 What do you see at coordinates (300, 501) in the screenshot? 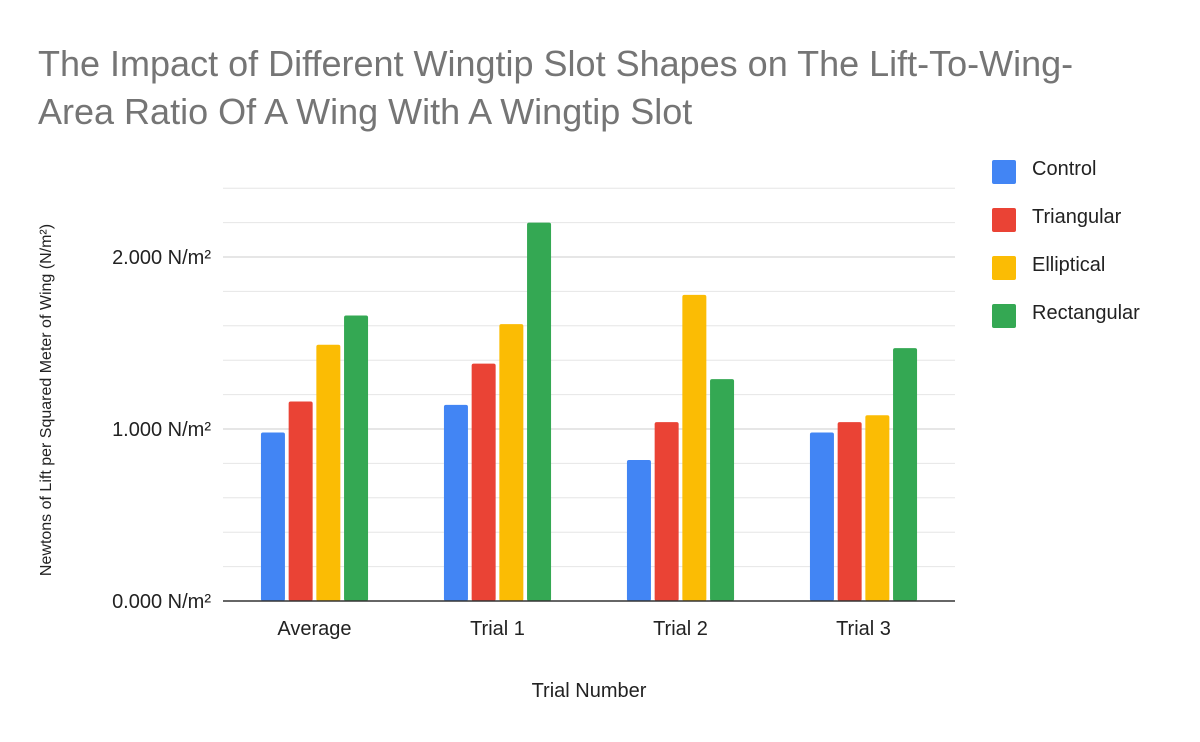
I see `bar-triangular-average` at bounding box center [300, 501].